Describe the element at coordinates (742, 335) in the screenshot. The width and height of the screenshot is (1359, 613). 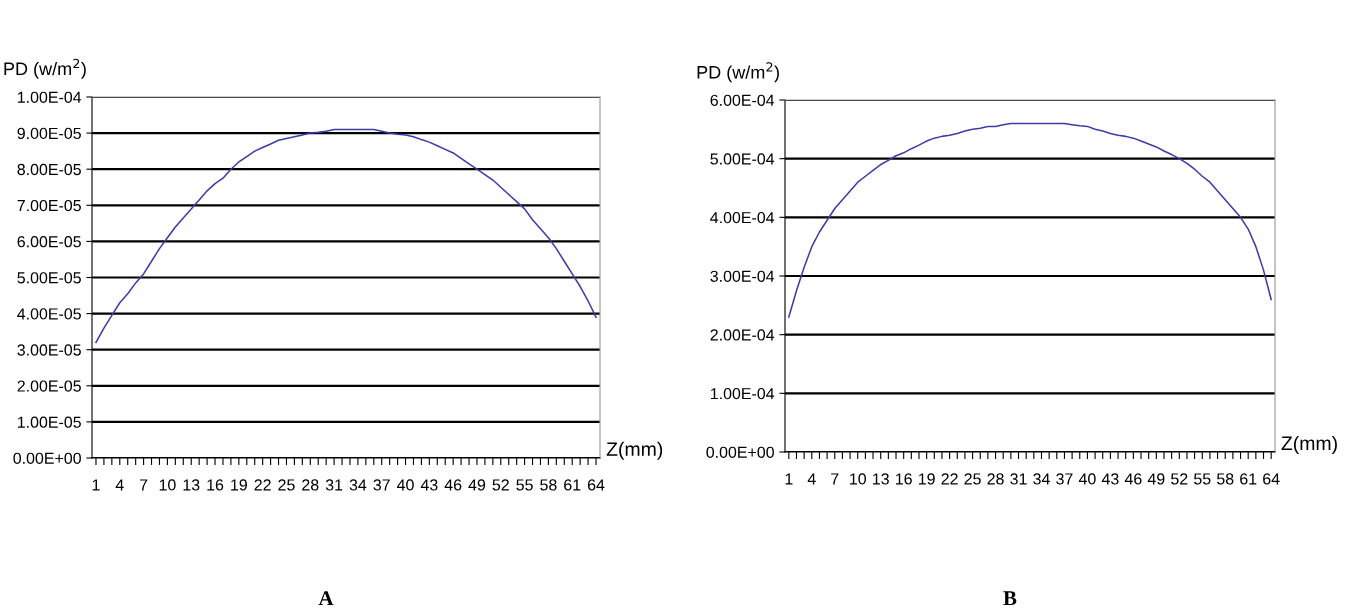
I see `y-tick-label: 2.00E-04` at that location.